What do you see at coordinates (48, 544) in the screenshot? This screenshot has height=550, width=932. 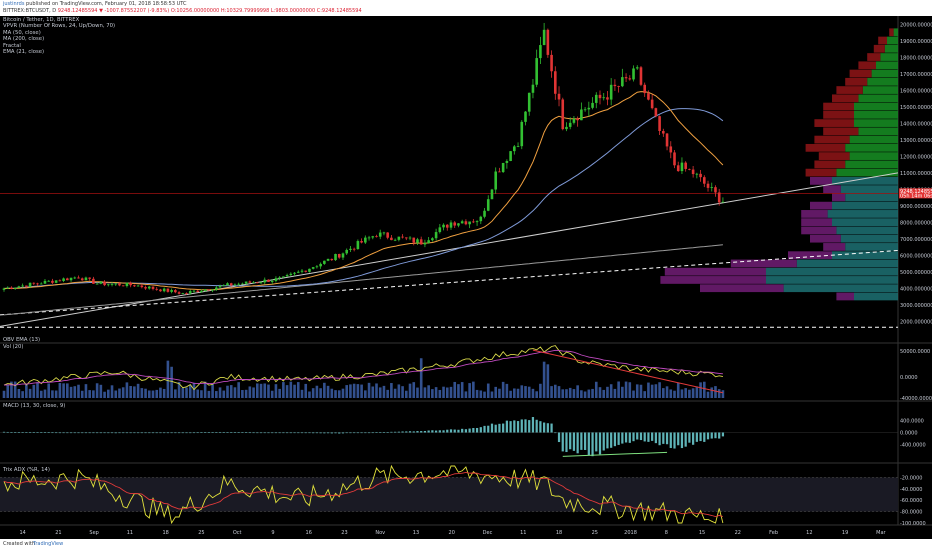 I see `tradingview-logo: TradingView` at bounding box center [48, 544].